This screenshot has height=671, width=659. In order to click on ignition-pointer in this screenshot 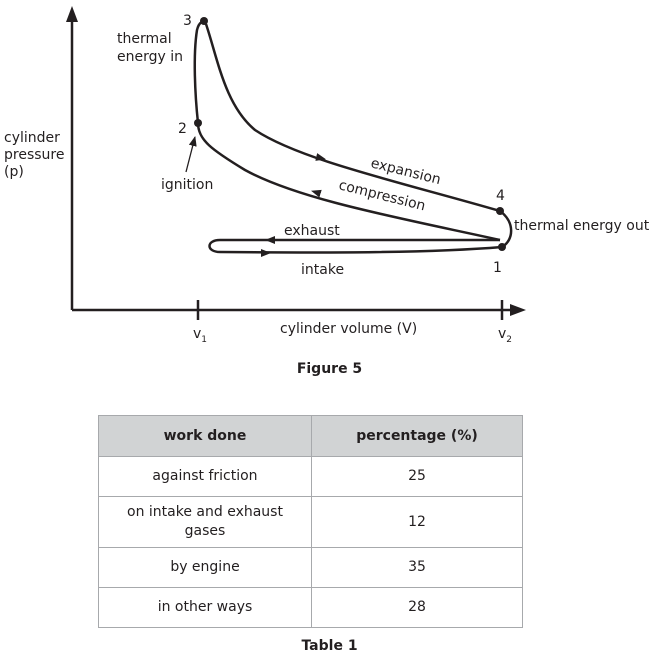, I will do `click(191, 154)`.